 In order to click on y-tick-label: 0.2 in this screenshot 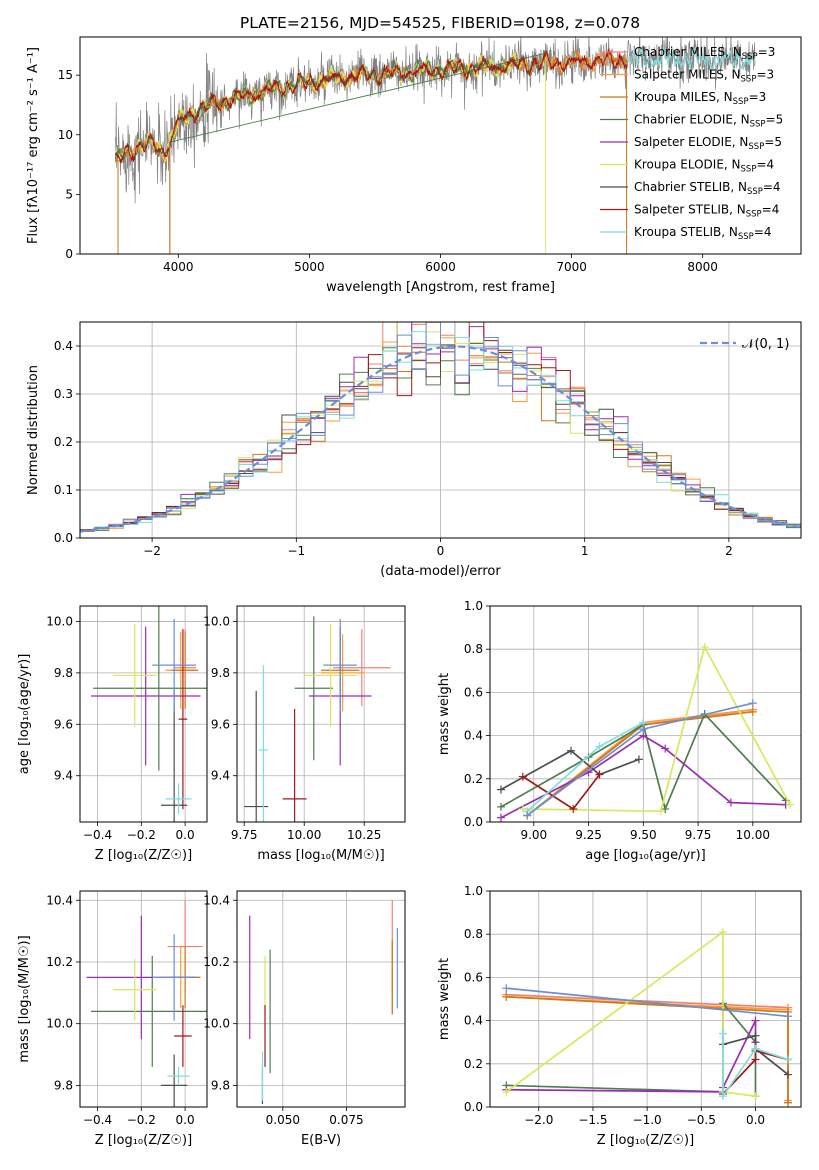, I will do `click(473, 779)`.